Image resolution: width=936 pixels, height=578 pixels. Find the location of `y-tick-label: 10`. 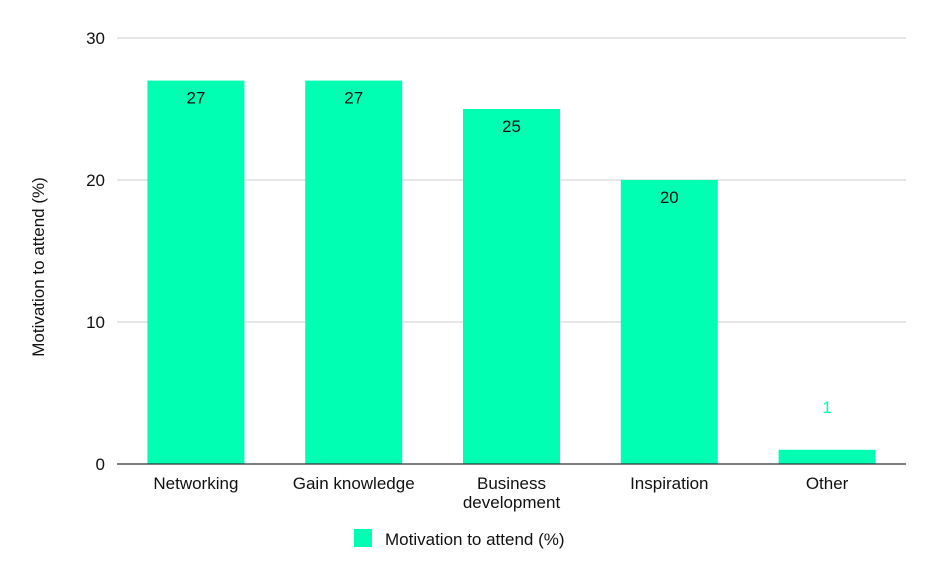

y-tick-label: 10 is located at coordinates (95, 322).